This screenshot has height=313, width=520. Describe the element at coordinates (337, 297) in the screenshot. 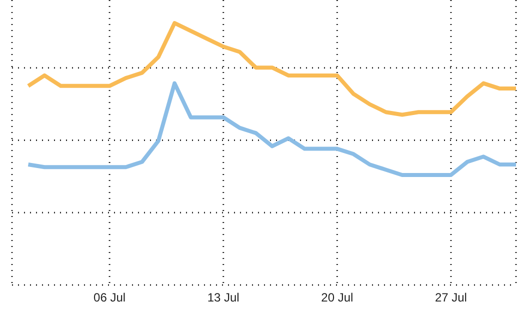

I see `x-tick-label: 20 Jul` at that location.